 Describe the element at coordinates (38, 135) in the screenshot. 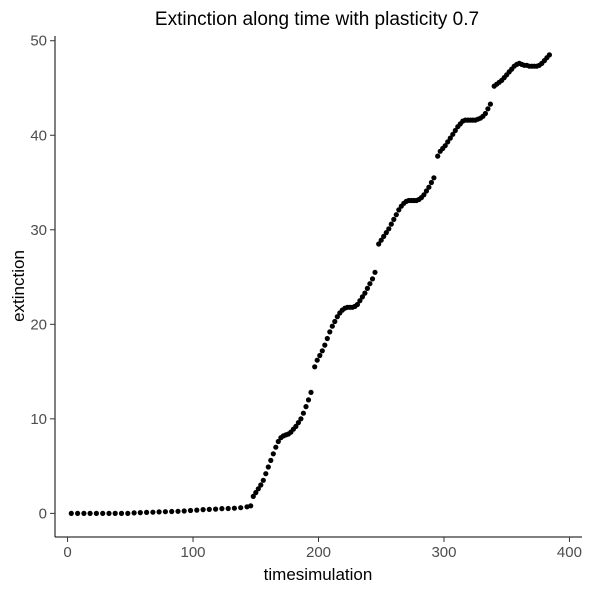

I see `y-tick-label: 40` at that location.